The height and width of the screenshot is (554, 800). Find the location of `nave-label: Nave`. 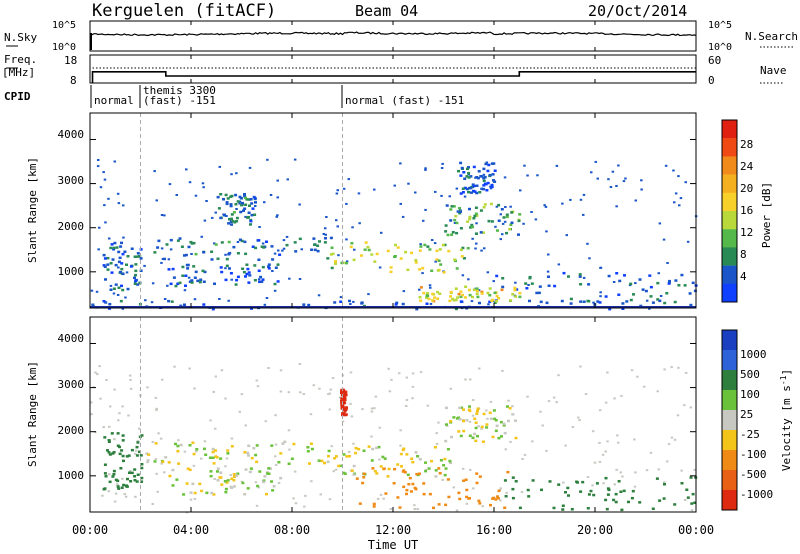

nave-label: Nave is located at coordinates (773, 70).